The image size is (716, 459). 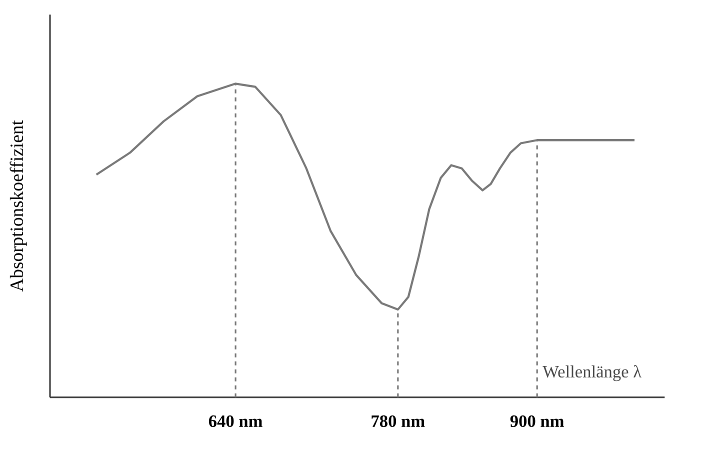 What do you see at coordinates (398, 422) in the screenshot?
I see `x-tick-label: 780 nm` at bounding box center [398, 422].